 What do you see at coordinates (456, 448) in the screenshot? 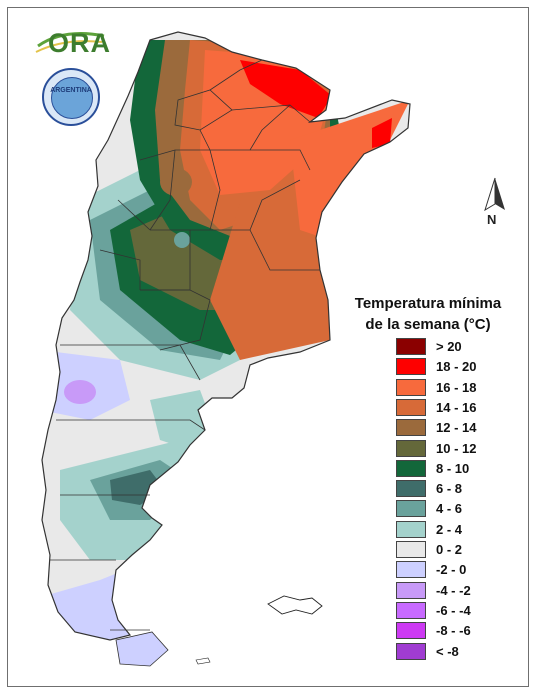
I see `legend-label: 10 - 12` at bounding box center [456, 448].